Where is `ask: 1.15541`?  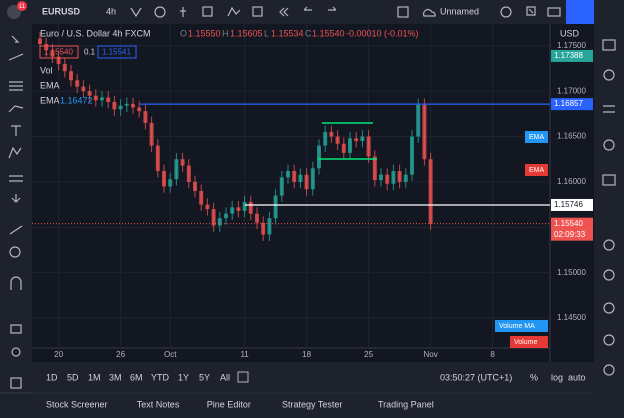 ask: 1.15541 is located at coordinates (116, 52).